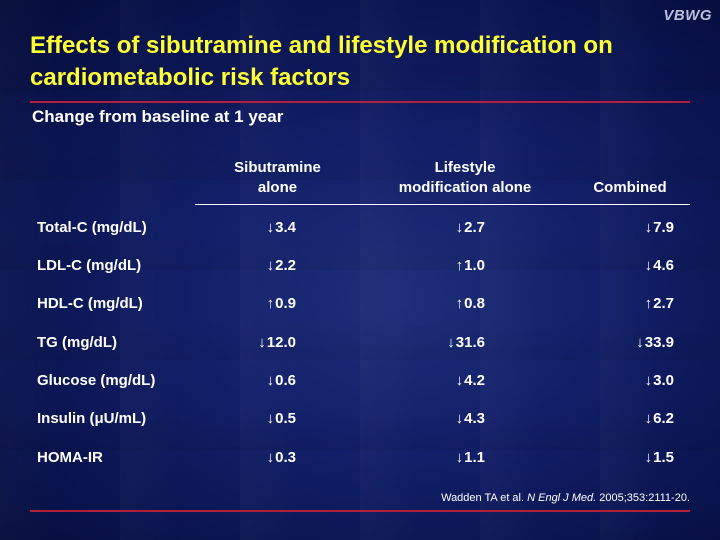  What do you see at coordinates (360, 346) in the screenshot?
I see `table-row: TG (mg/dL) ↓12.0 ↓31.6 ↓33.9` at bounding box center [360, 346].